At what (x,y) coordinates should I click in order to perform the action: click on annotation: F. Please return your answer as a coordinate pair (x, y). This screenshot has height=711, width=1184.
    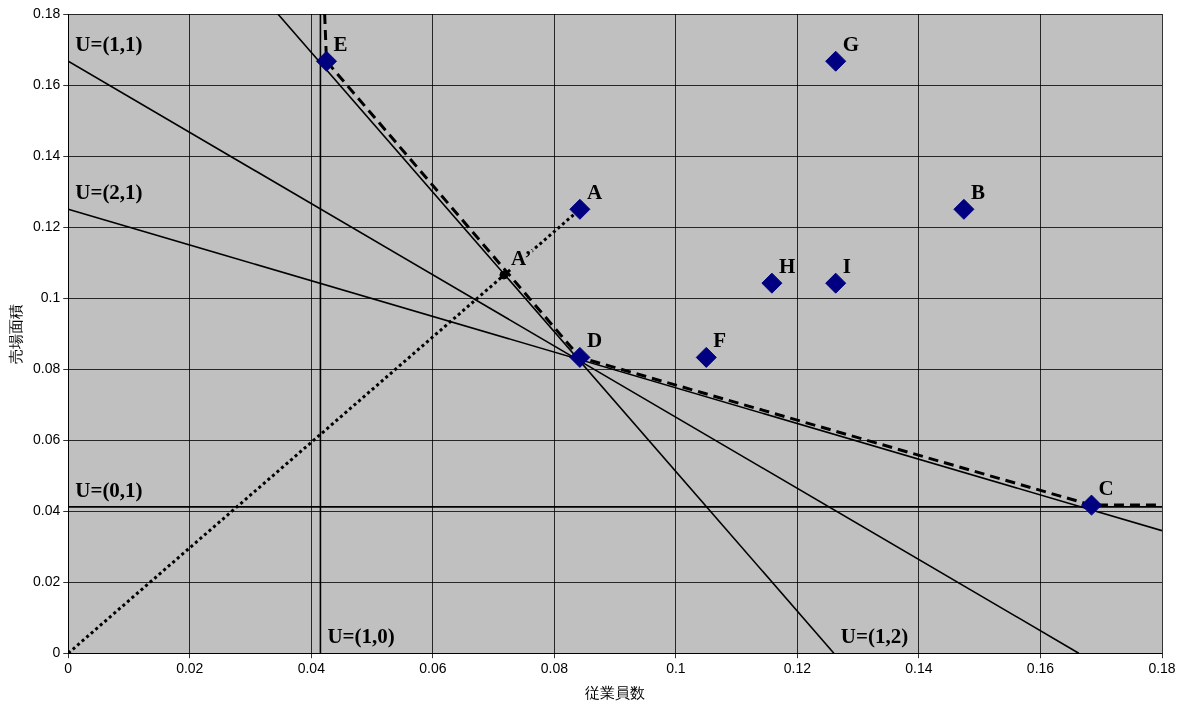
    Looking at the image, I should click on (720, 340).